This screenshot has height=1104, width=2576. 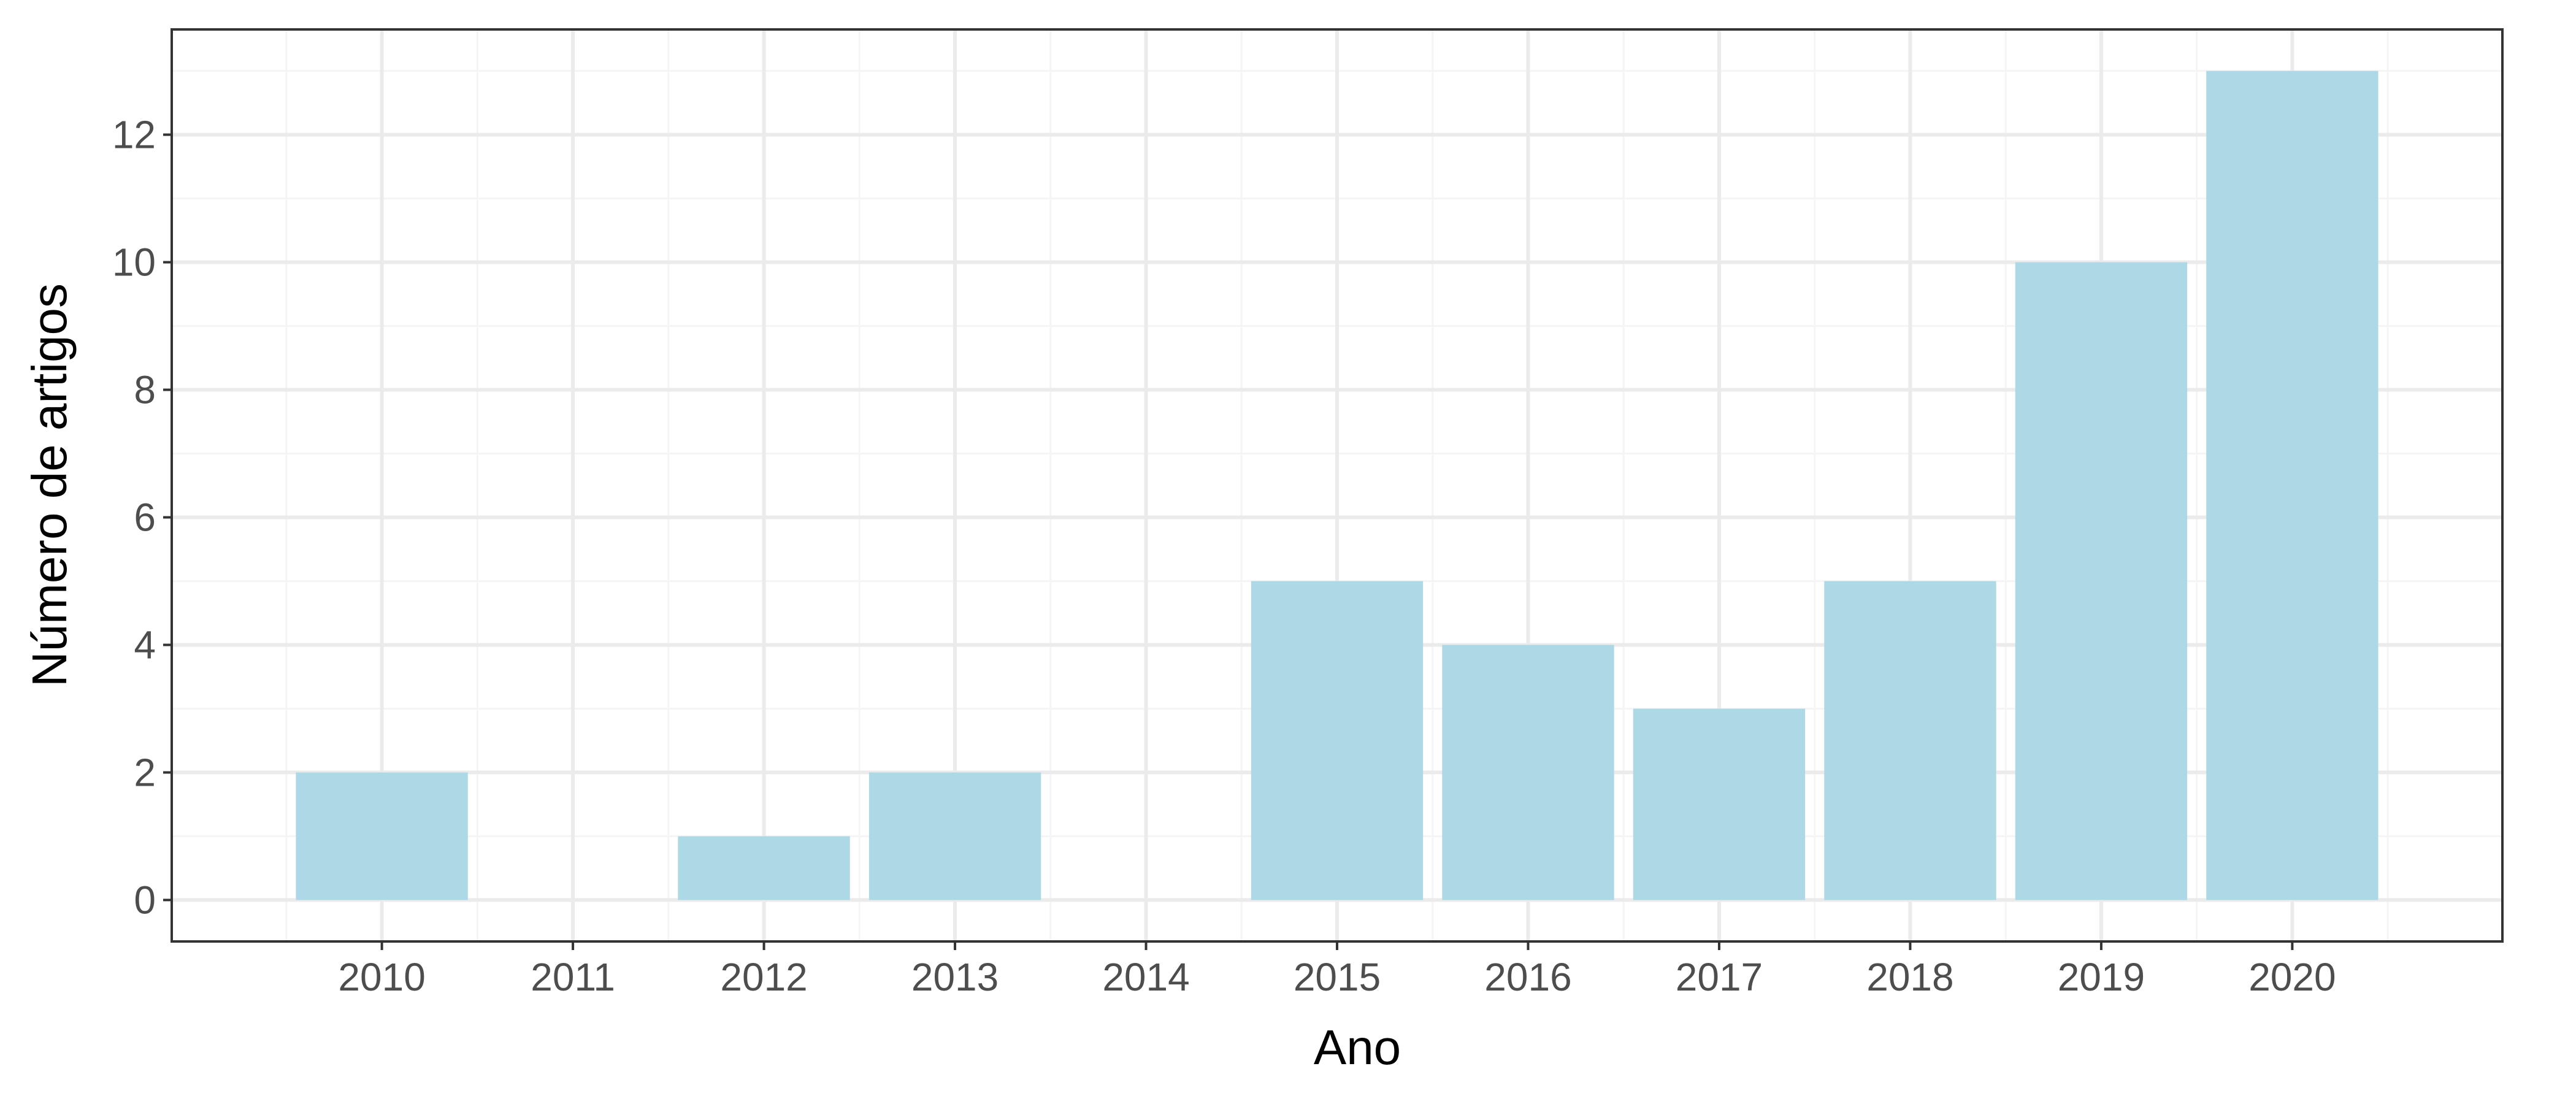 I want to click on x-tick-label: 2017, so click(x=1719, y=977).